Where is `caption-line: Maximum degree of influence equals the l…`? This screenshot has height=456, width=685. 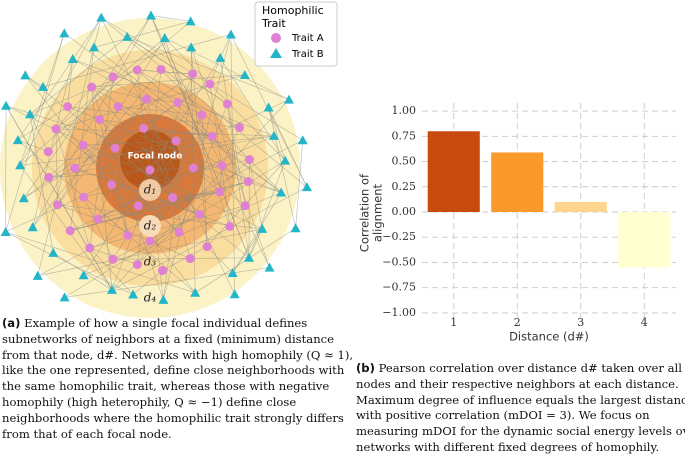
caption-line: Maximum degree of influence equals the l… is located at coordinates (520, 401).